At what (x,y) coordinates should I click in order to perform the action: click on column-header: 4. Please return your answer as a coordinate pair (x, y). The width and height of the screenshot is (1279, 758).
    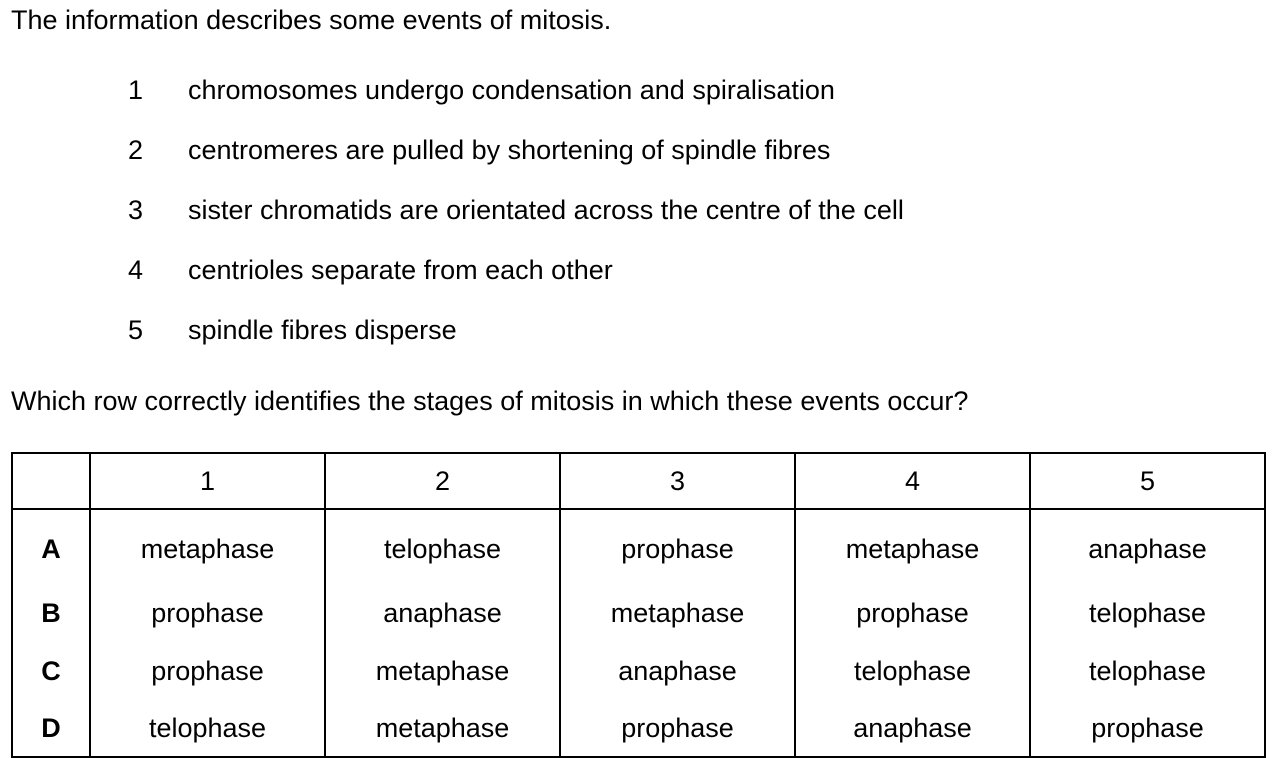
    Looking at the image, I should click on (912, 481).